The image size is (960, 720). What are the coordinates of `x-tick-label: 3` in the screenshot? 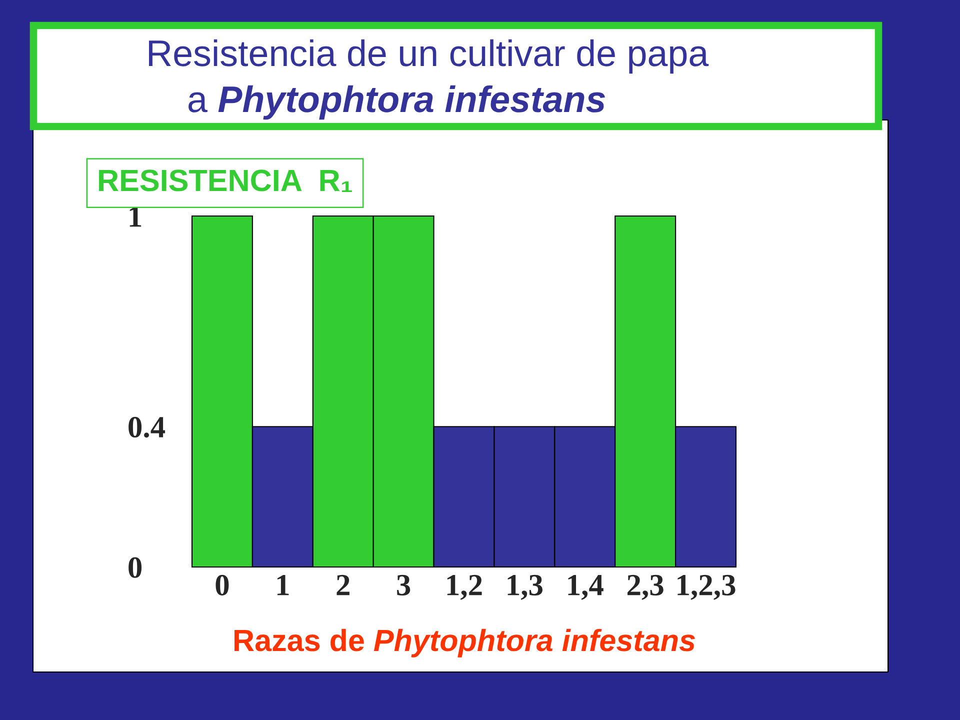 It's located at (403, 585).